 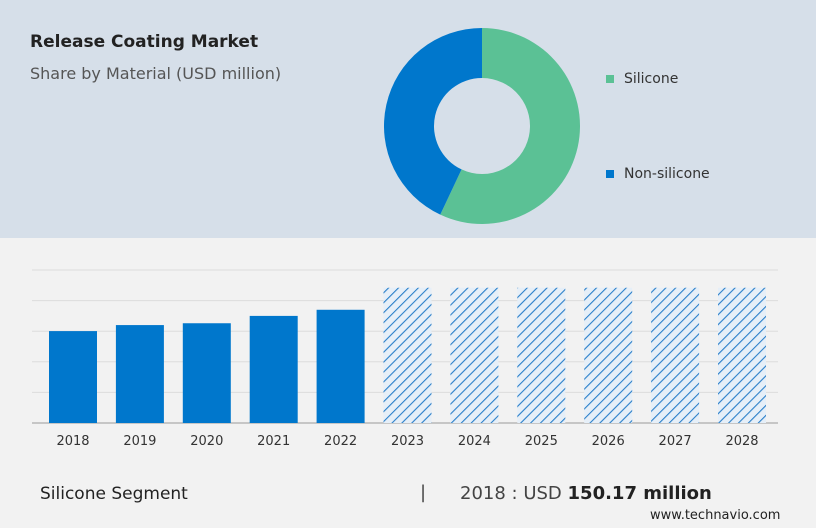 What do you see at coordinates (273, 369) in the screenshot?
I see `bar-2021` at bounding box center [273, 369].